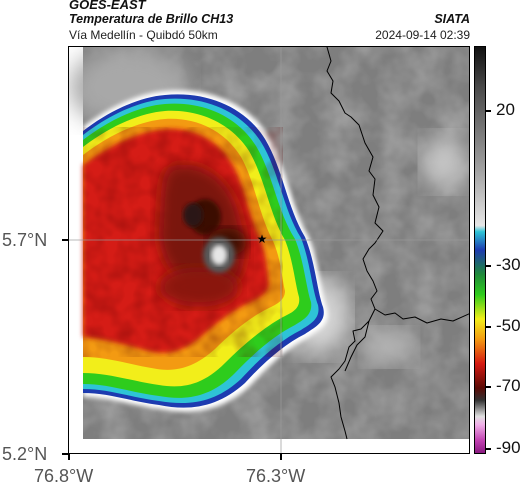 The image size is (526, 491). What do you see at coordinates (488, 266) in the screenshot?
I see `cbar-tick-minus30` at bounding box center [488, 266].